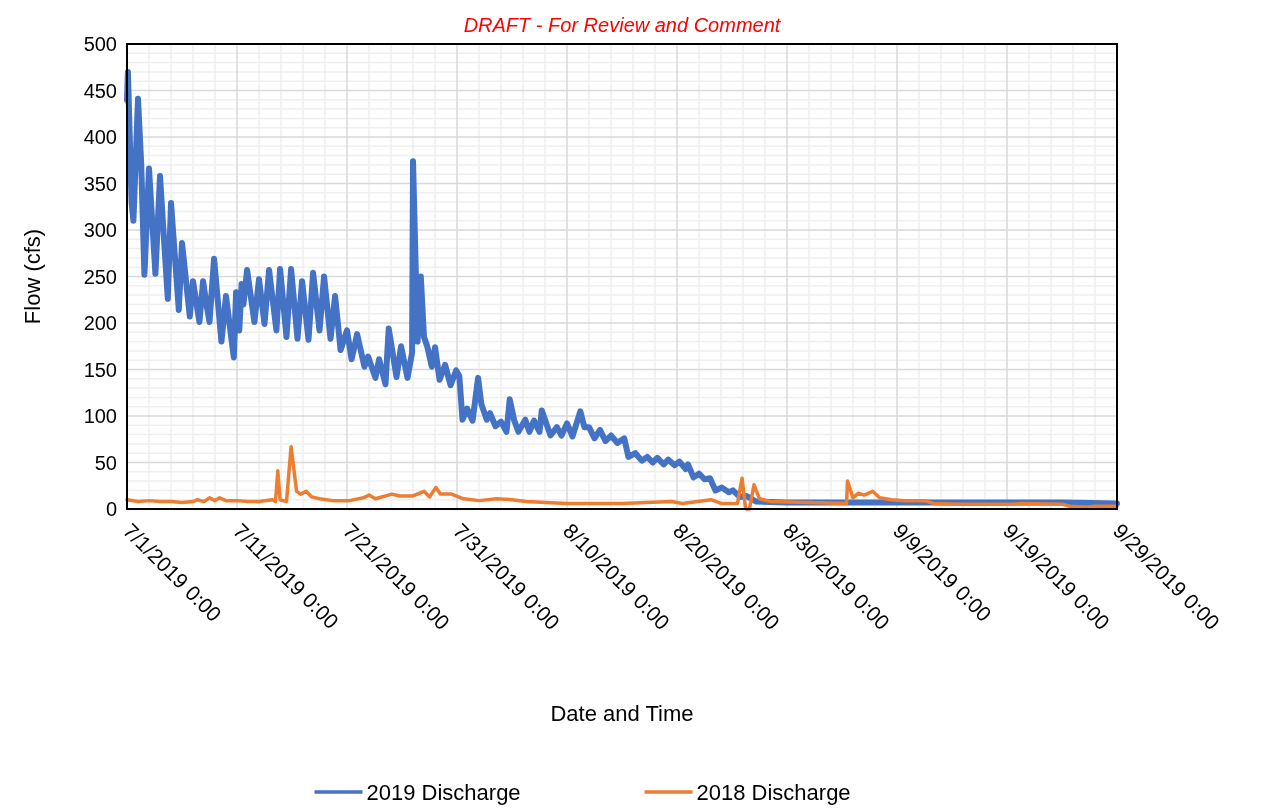 The width and height of the screenshot is (1269, 808). Describe the element at coordinates (100, 137) in the screenshot. I see `y-tick-label: 400` at that location.